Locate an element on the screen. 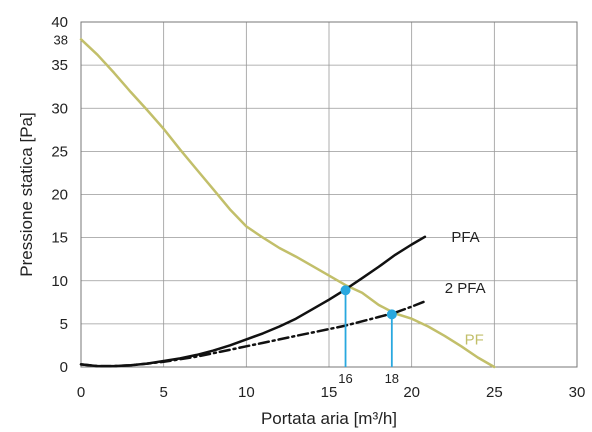  y-tick-label-3: 15 is located at coordinates (59, 238).